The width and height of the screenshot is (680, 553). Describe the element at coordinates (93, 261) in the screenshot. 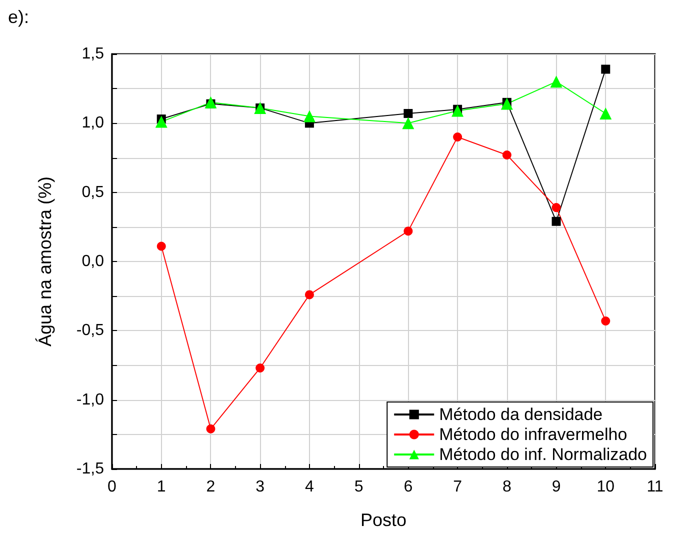

I see `y-tick-label: 0,0` at that location.